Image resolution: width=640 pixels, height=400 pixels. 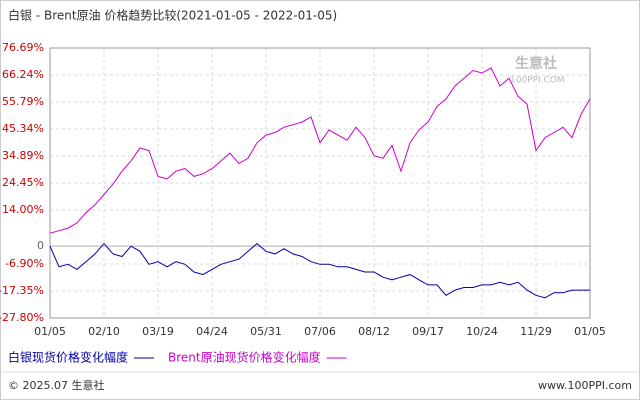 I want to click on x-tick-label: 05/31, so click(x=266, y=331).